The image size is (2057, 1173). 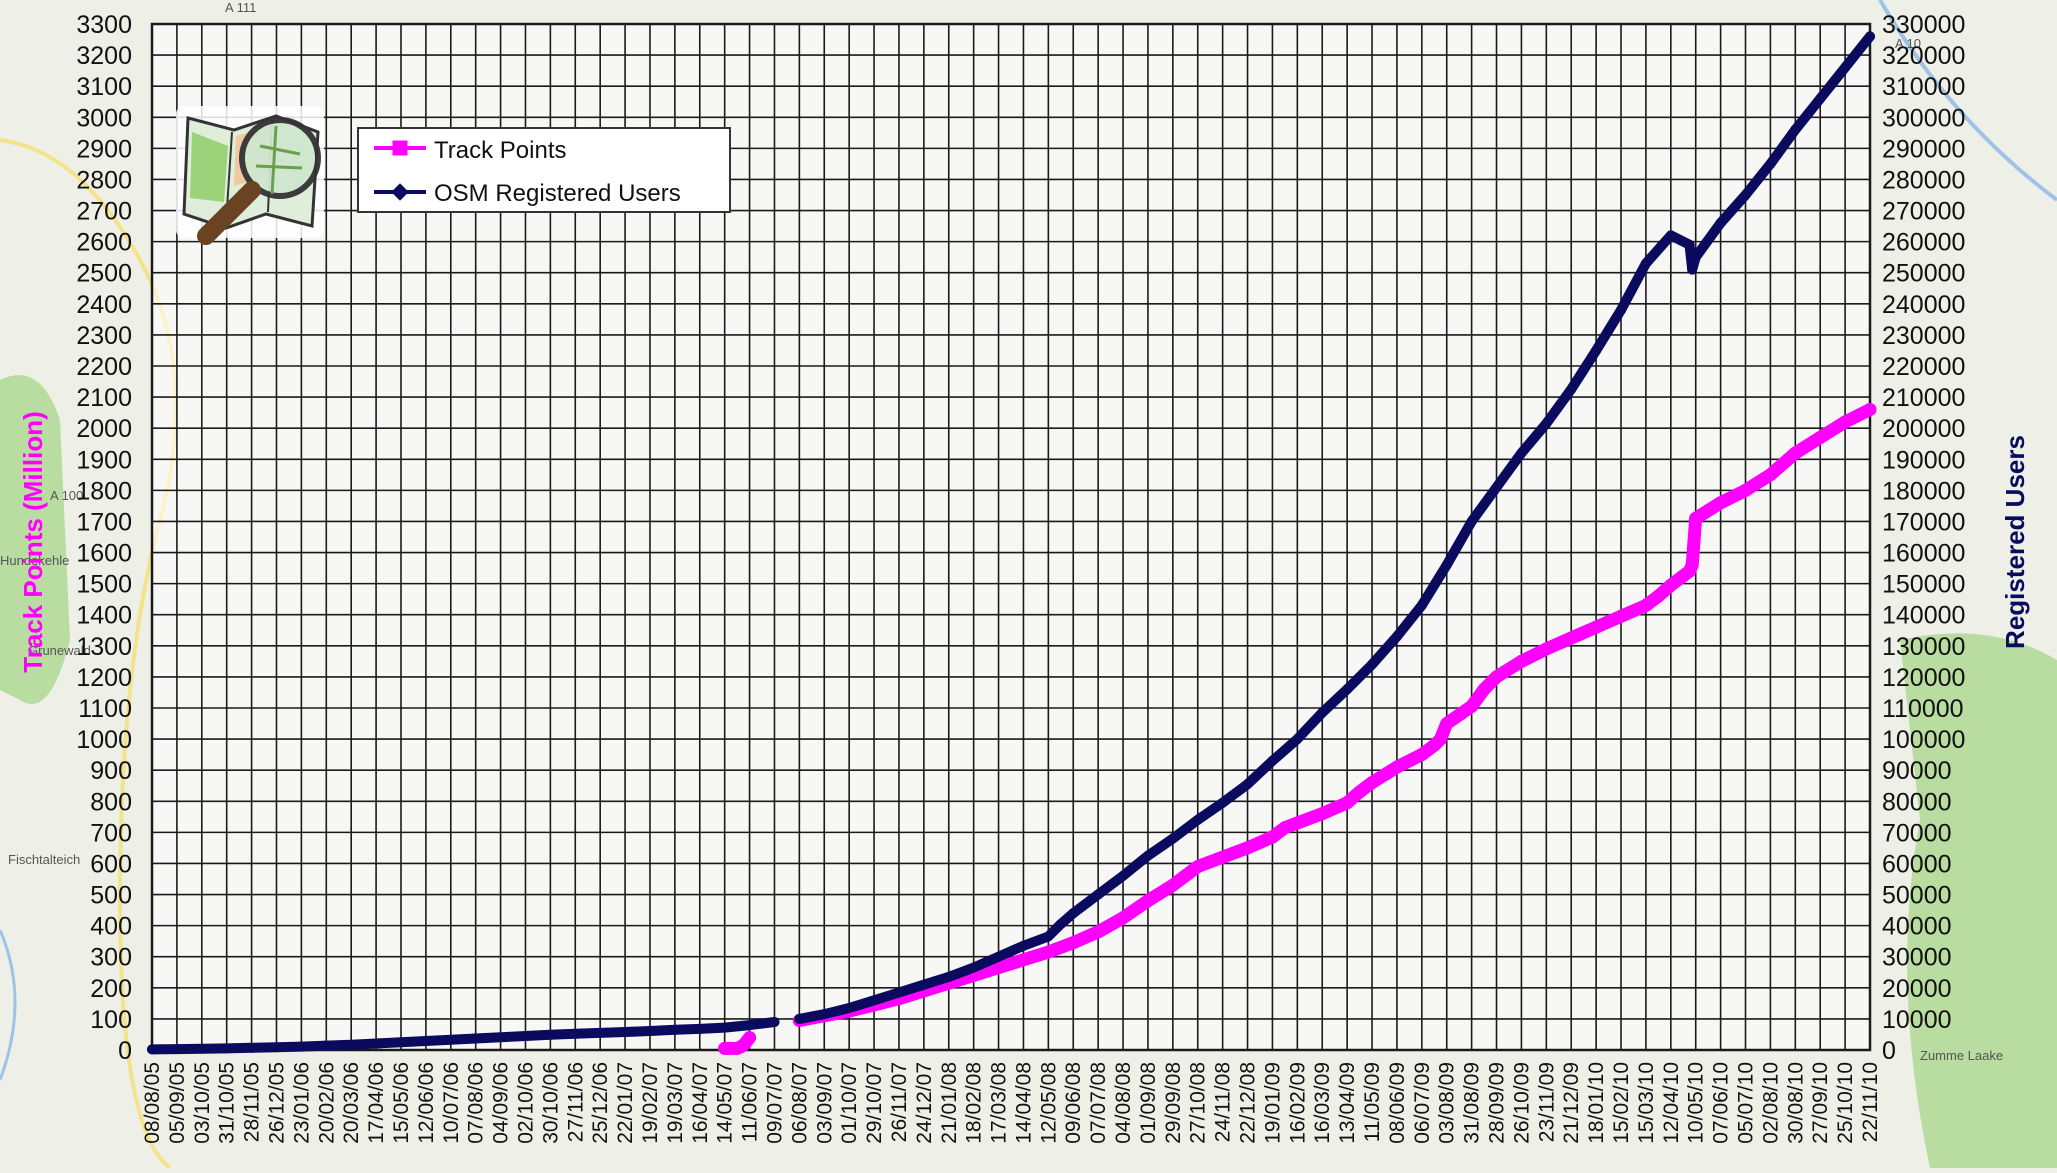 I want to click on x-tick-label: 13/04/09, so click(x=1347, y=1103).